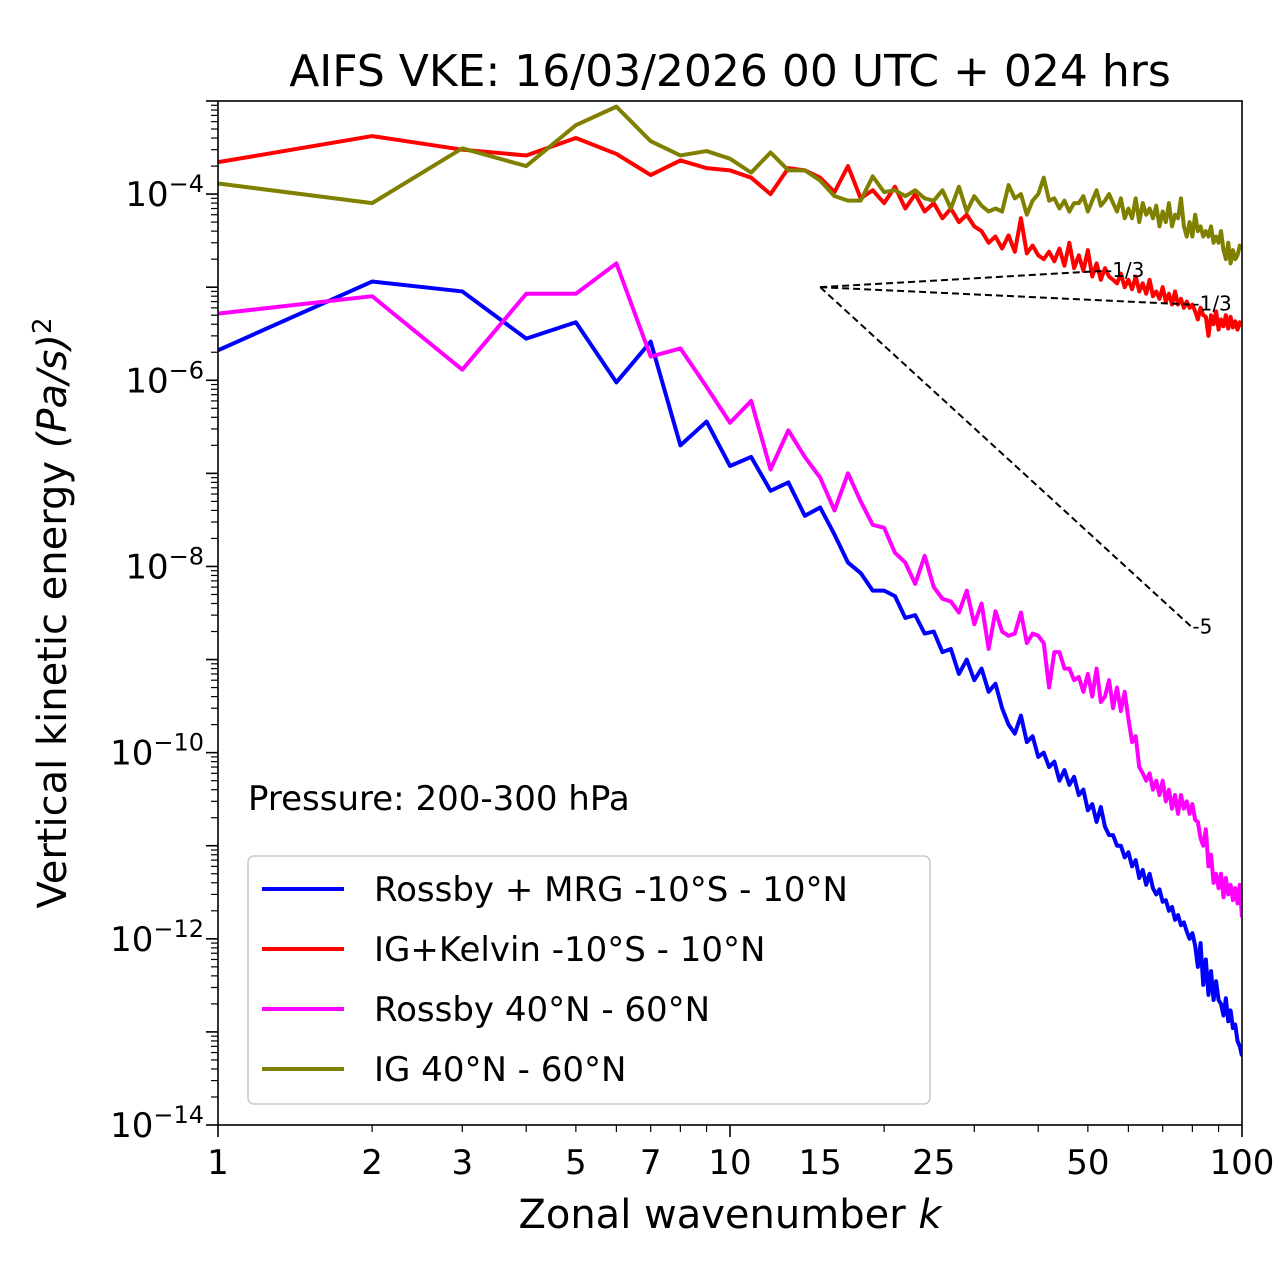 This screenshot has height=1288, width=1280. Describe the element at coordinates (569, 950) in the screenshot. I see `legend-label-2: IG+Kelvin -10°S - 10°N` at that location.